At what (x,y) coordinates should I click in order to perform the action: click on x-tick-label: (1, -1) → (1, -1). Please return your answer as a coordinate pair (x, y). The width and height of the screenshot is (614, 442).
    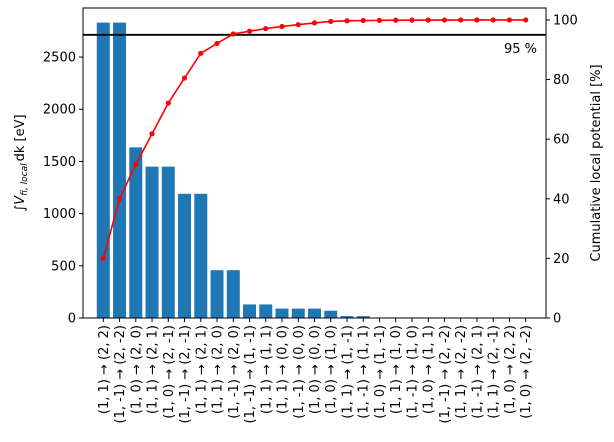
    Looking at the image, I should click on (250, 374).